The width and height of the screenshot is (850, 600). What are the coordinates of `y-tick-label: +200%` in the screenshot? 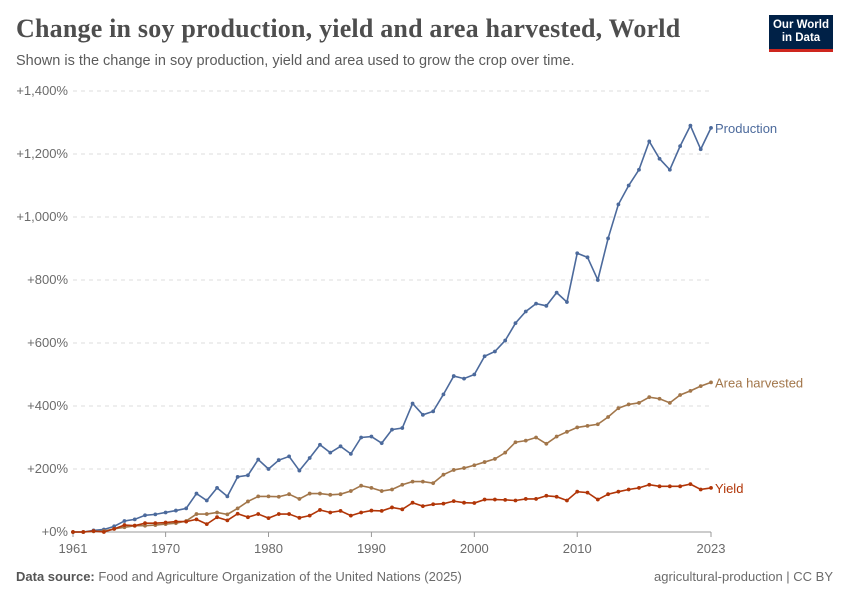 It's located at (47, 468).